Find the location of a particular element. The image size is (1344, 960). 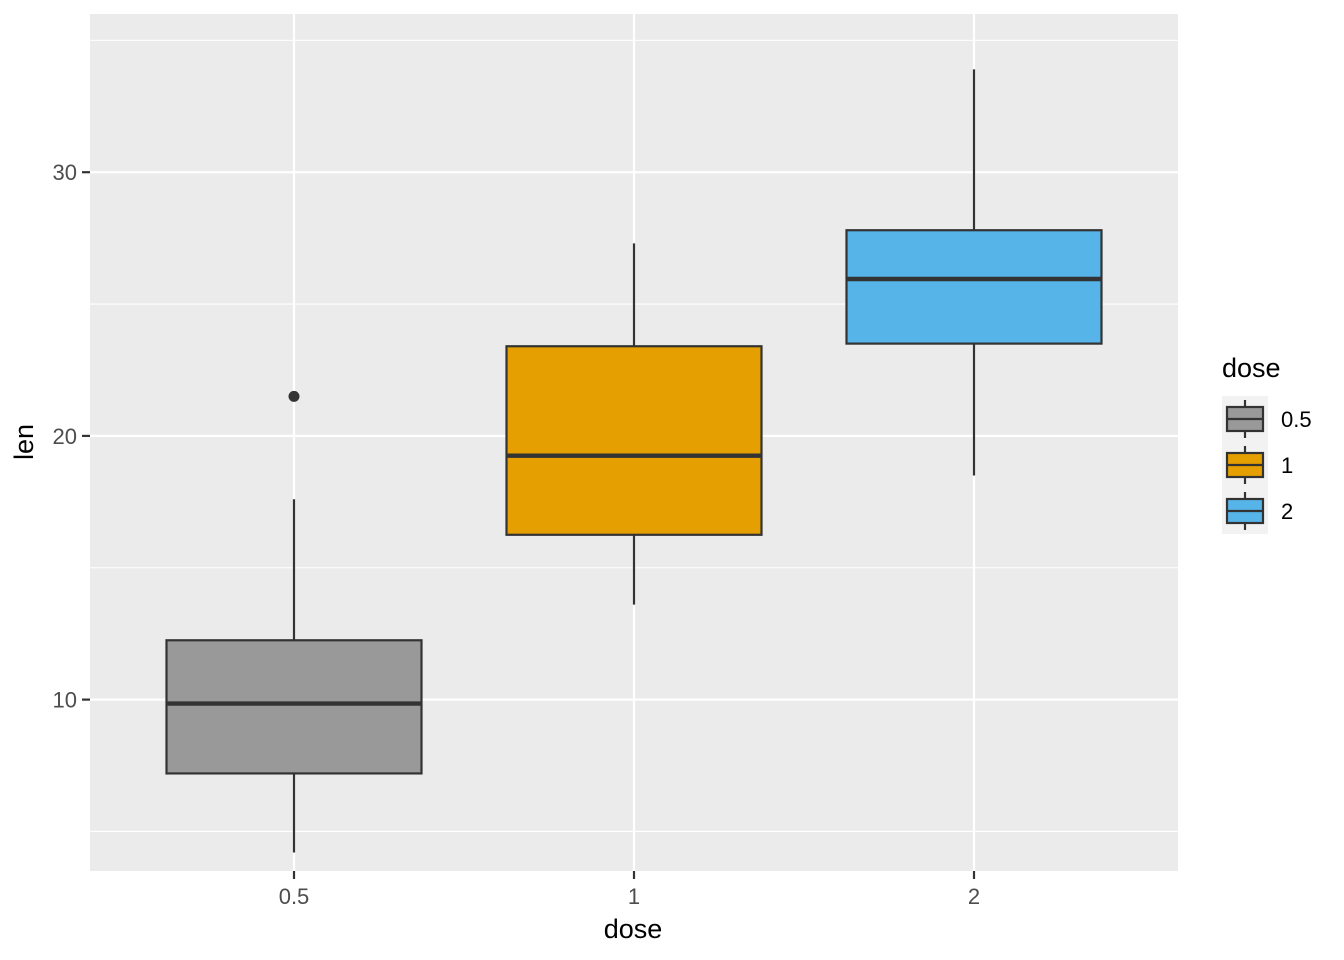

x-tick-label: 1 is located at coordinates (634, 896).